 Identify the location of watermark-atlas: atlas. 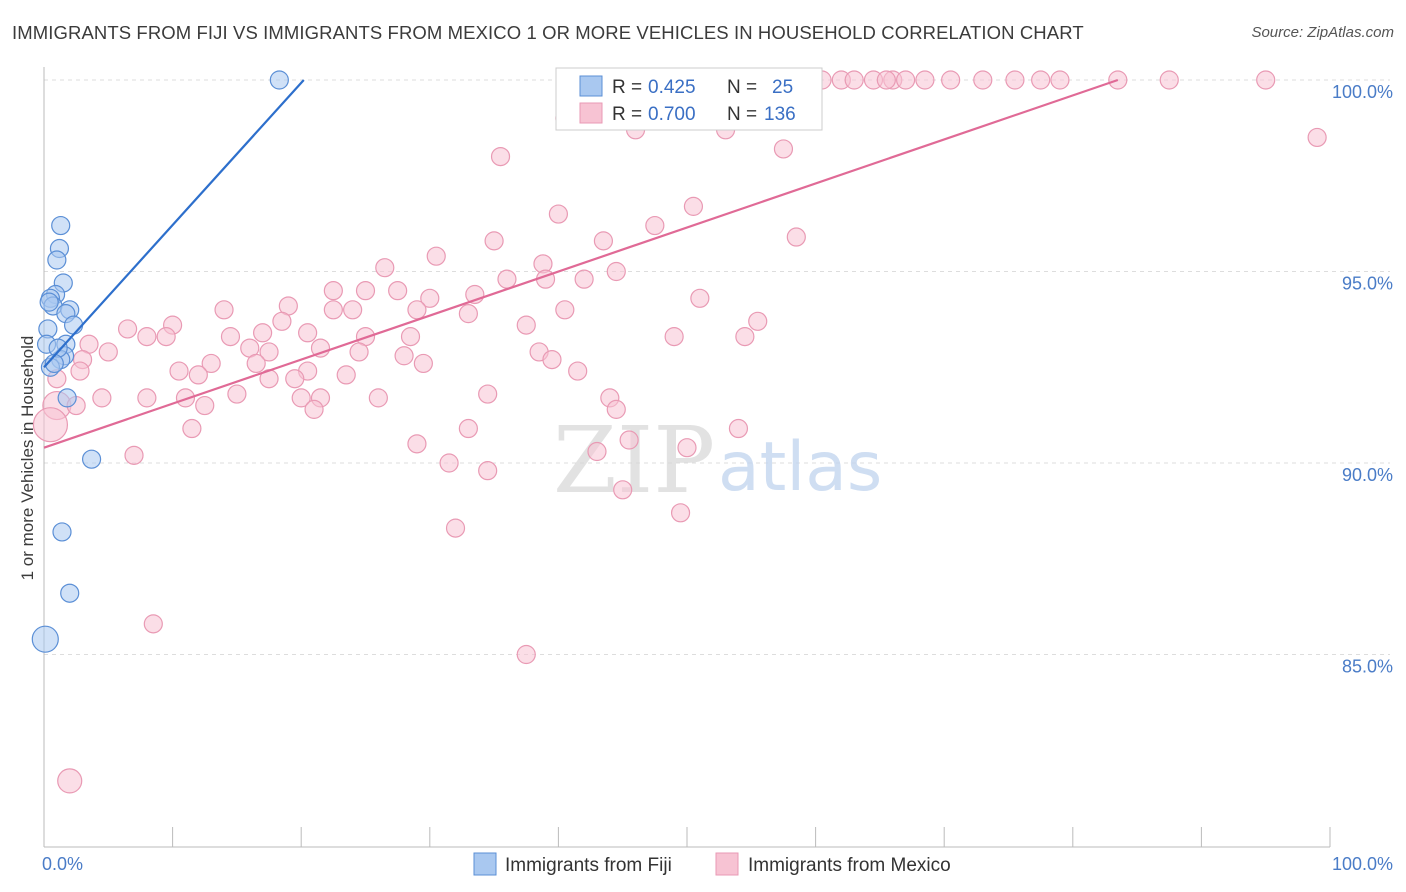
(800, 467).